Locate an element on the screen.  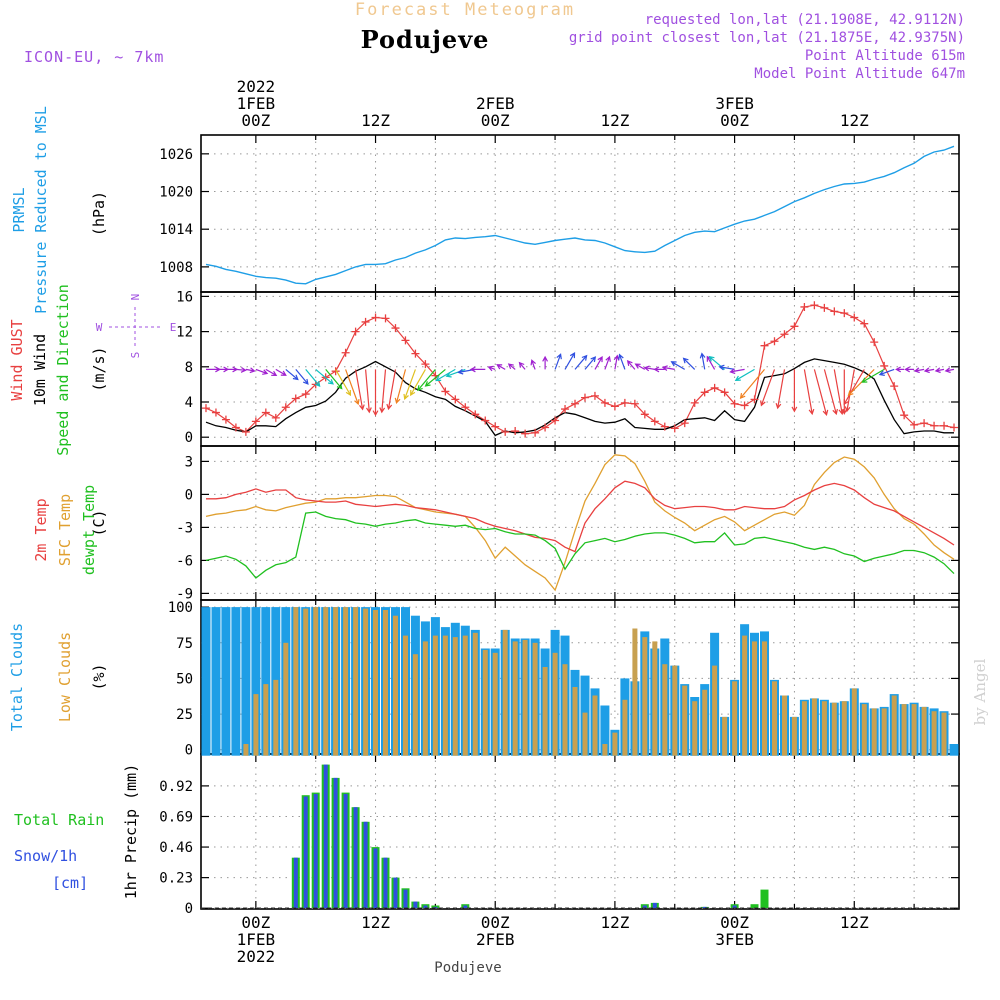
panel-frame is located at coordinates (580, 831).